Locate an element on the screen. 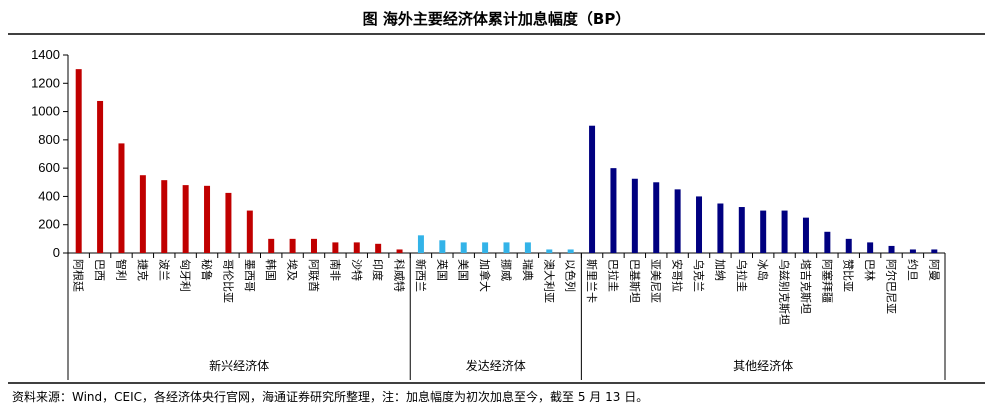 This screenshot has width=993, height=415. category-label: 阿根廷 is located at coordinates (79, 275).